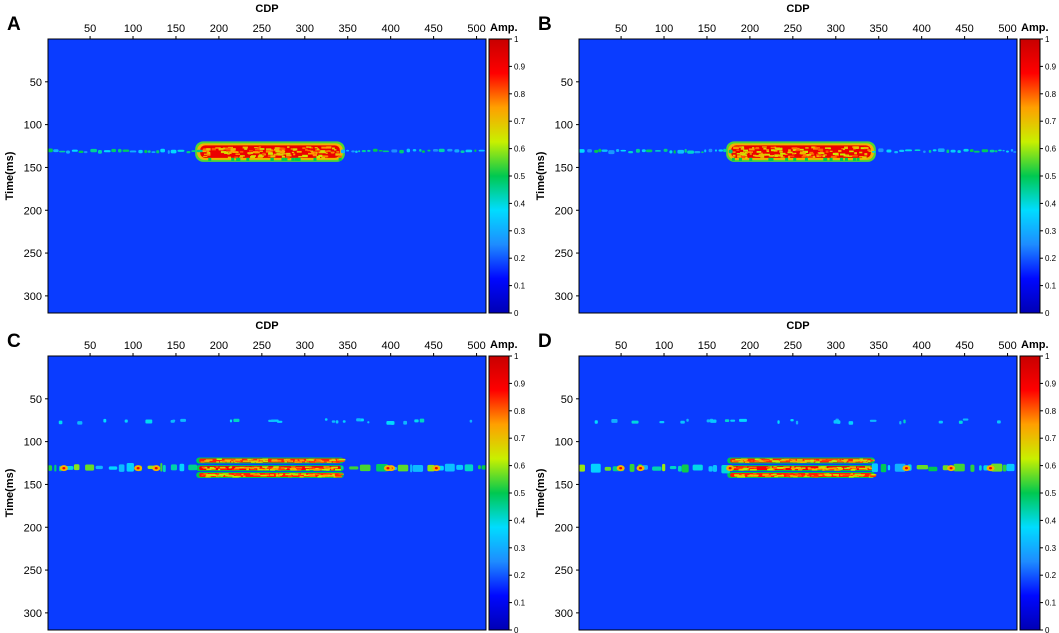 This screenshot has height=633, width=1059. Describe the element at coordinates (219, 29) in the screenshot. I see `x-tick-label: 200` at that location.